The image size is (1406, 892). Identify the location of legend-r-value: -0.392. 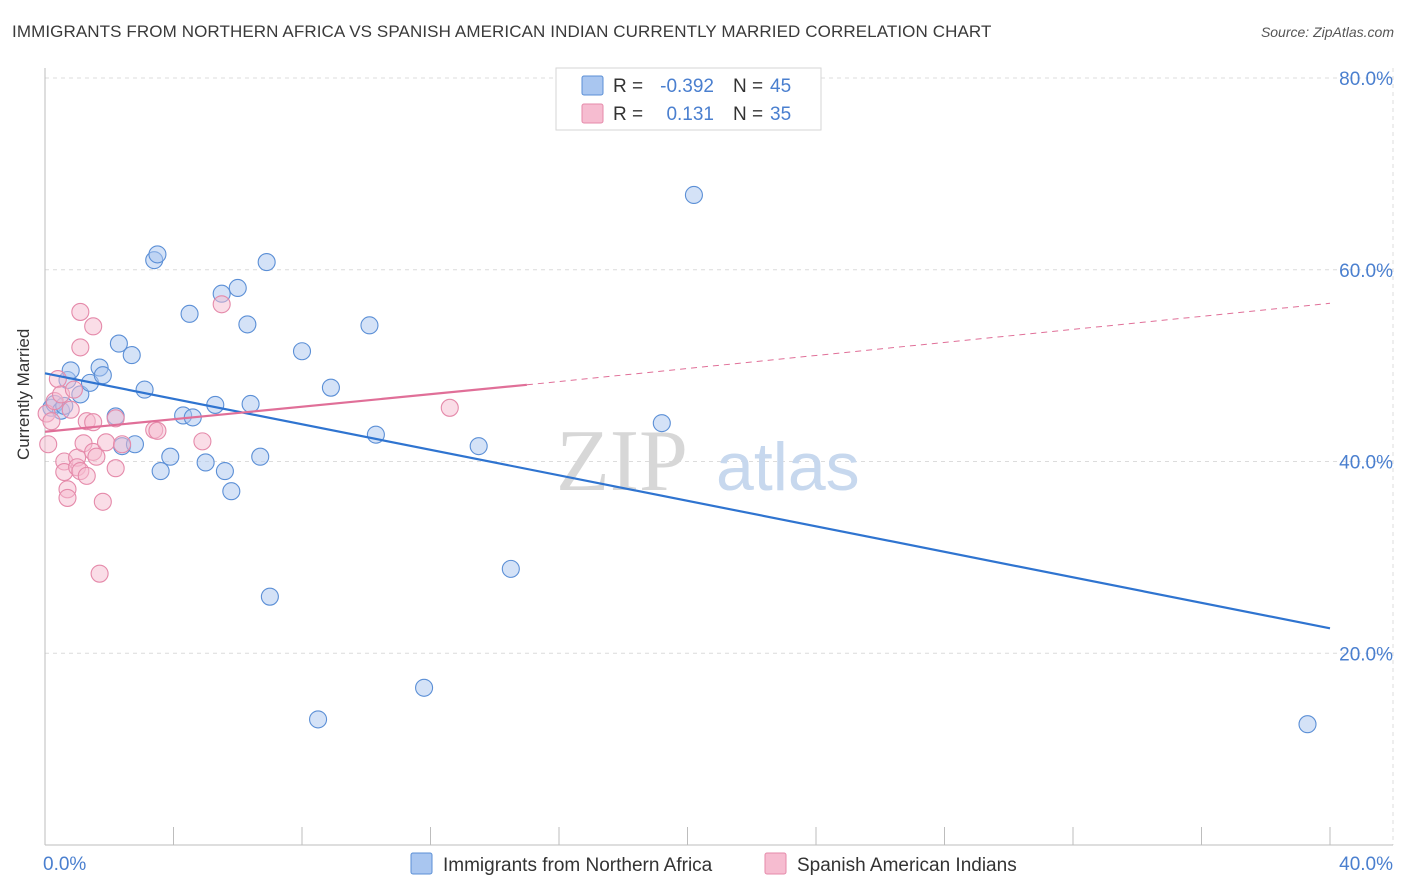
(687, 86).